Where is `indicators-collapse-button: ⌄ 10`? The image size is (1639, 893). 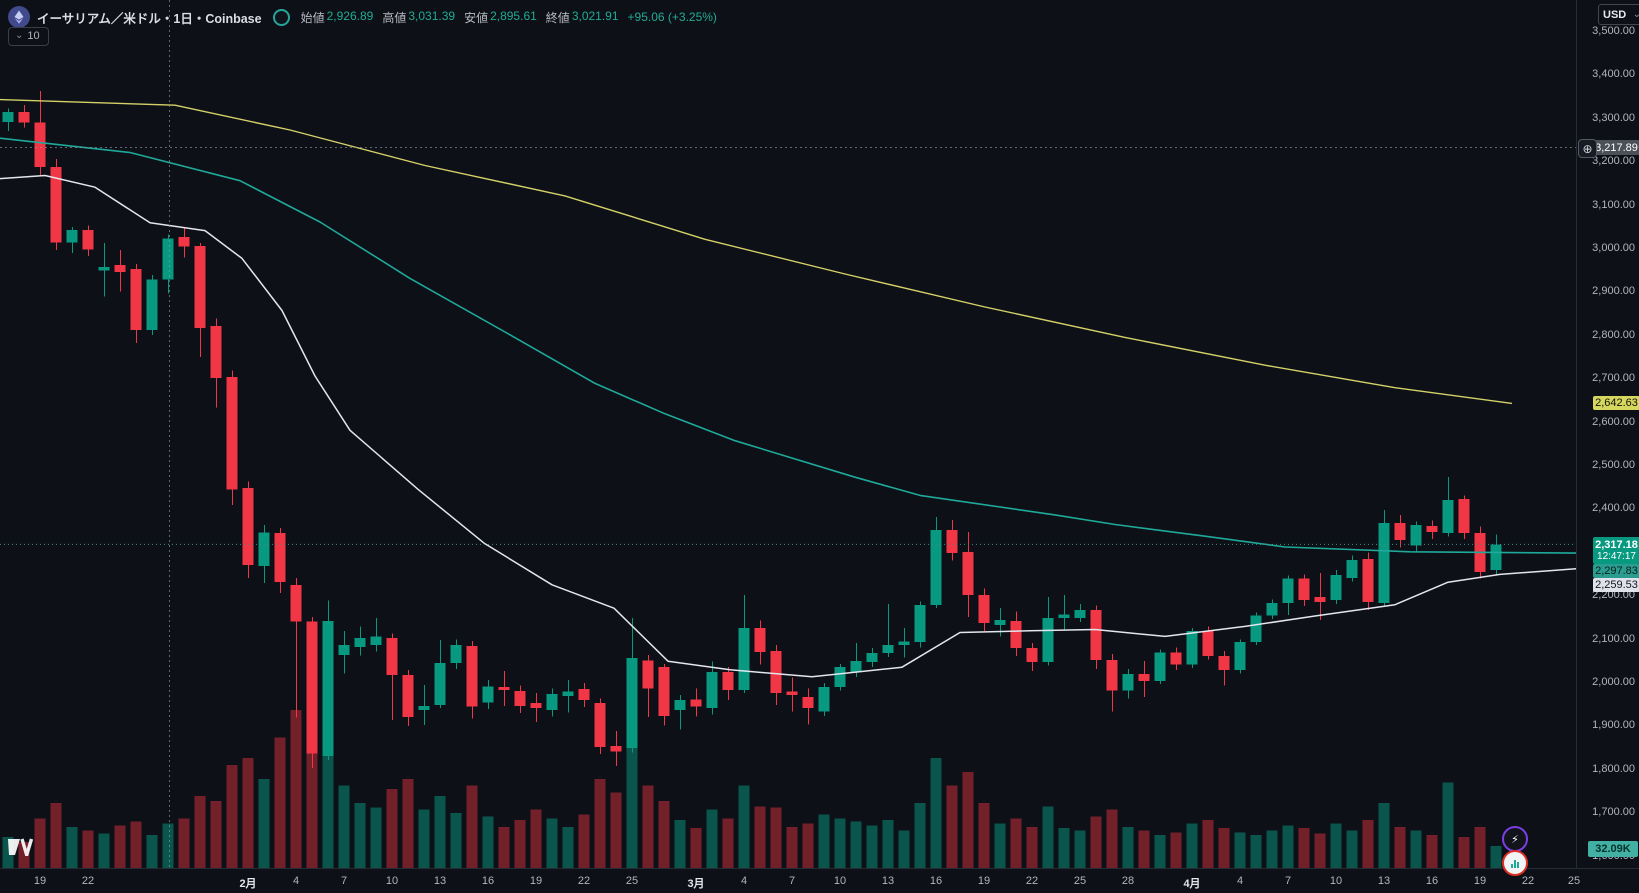 indicators-collapse-button: ⌄ 10 is located at coordinates (28, 36).